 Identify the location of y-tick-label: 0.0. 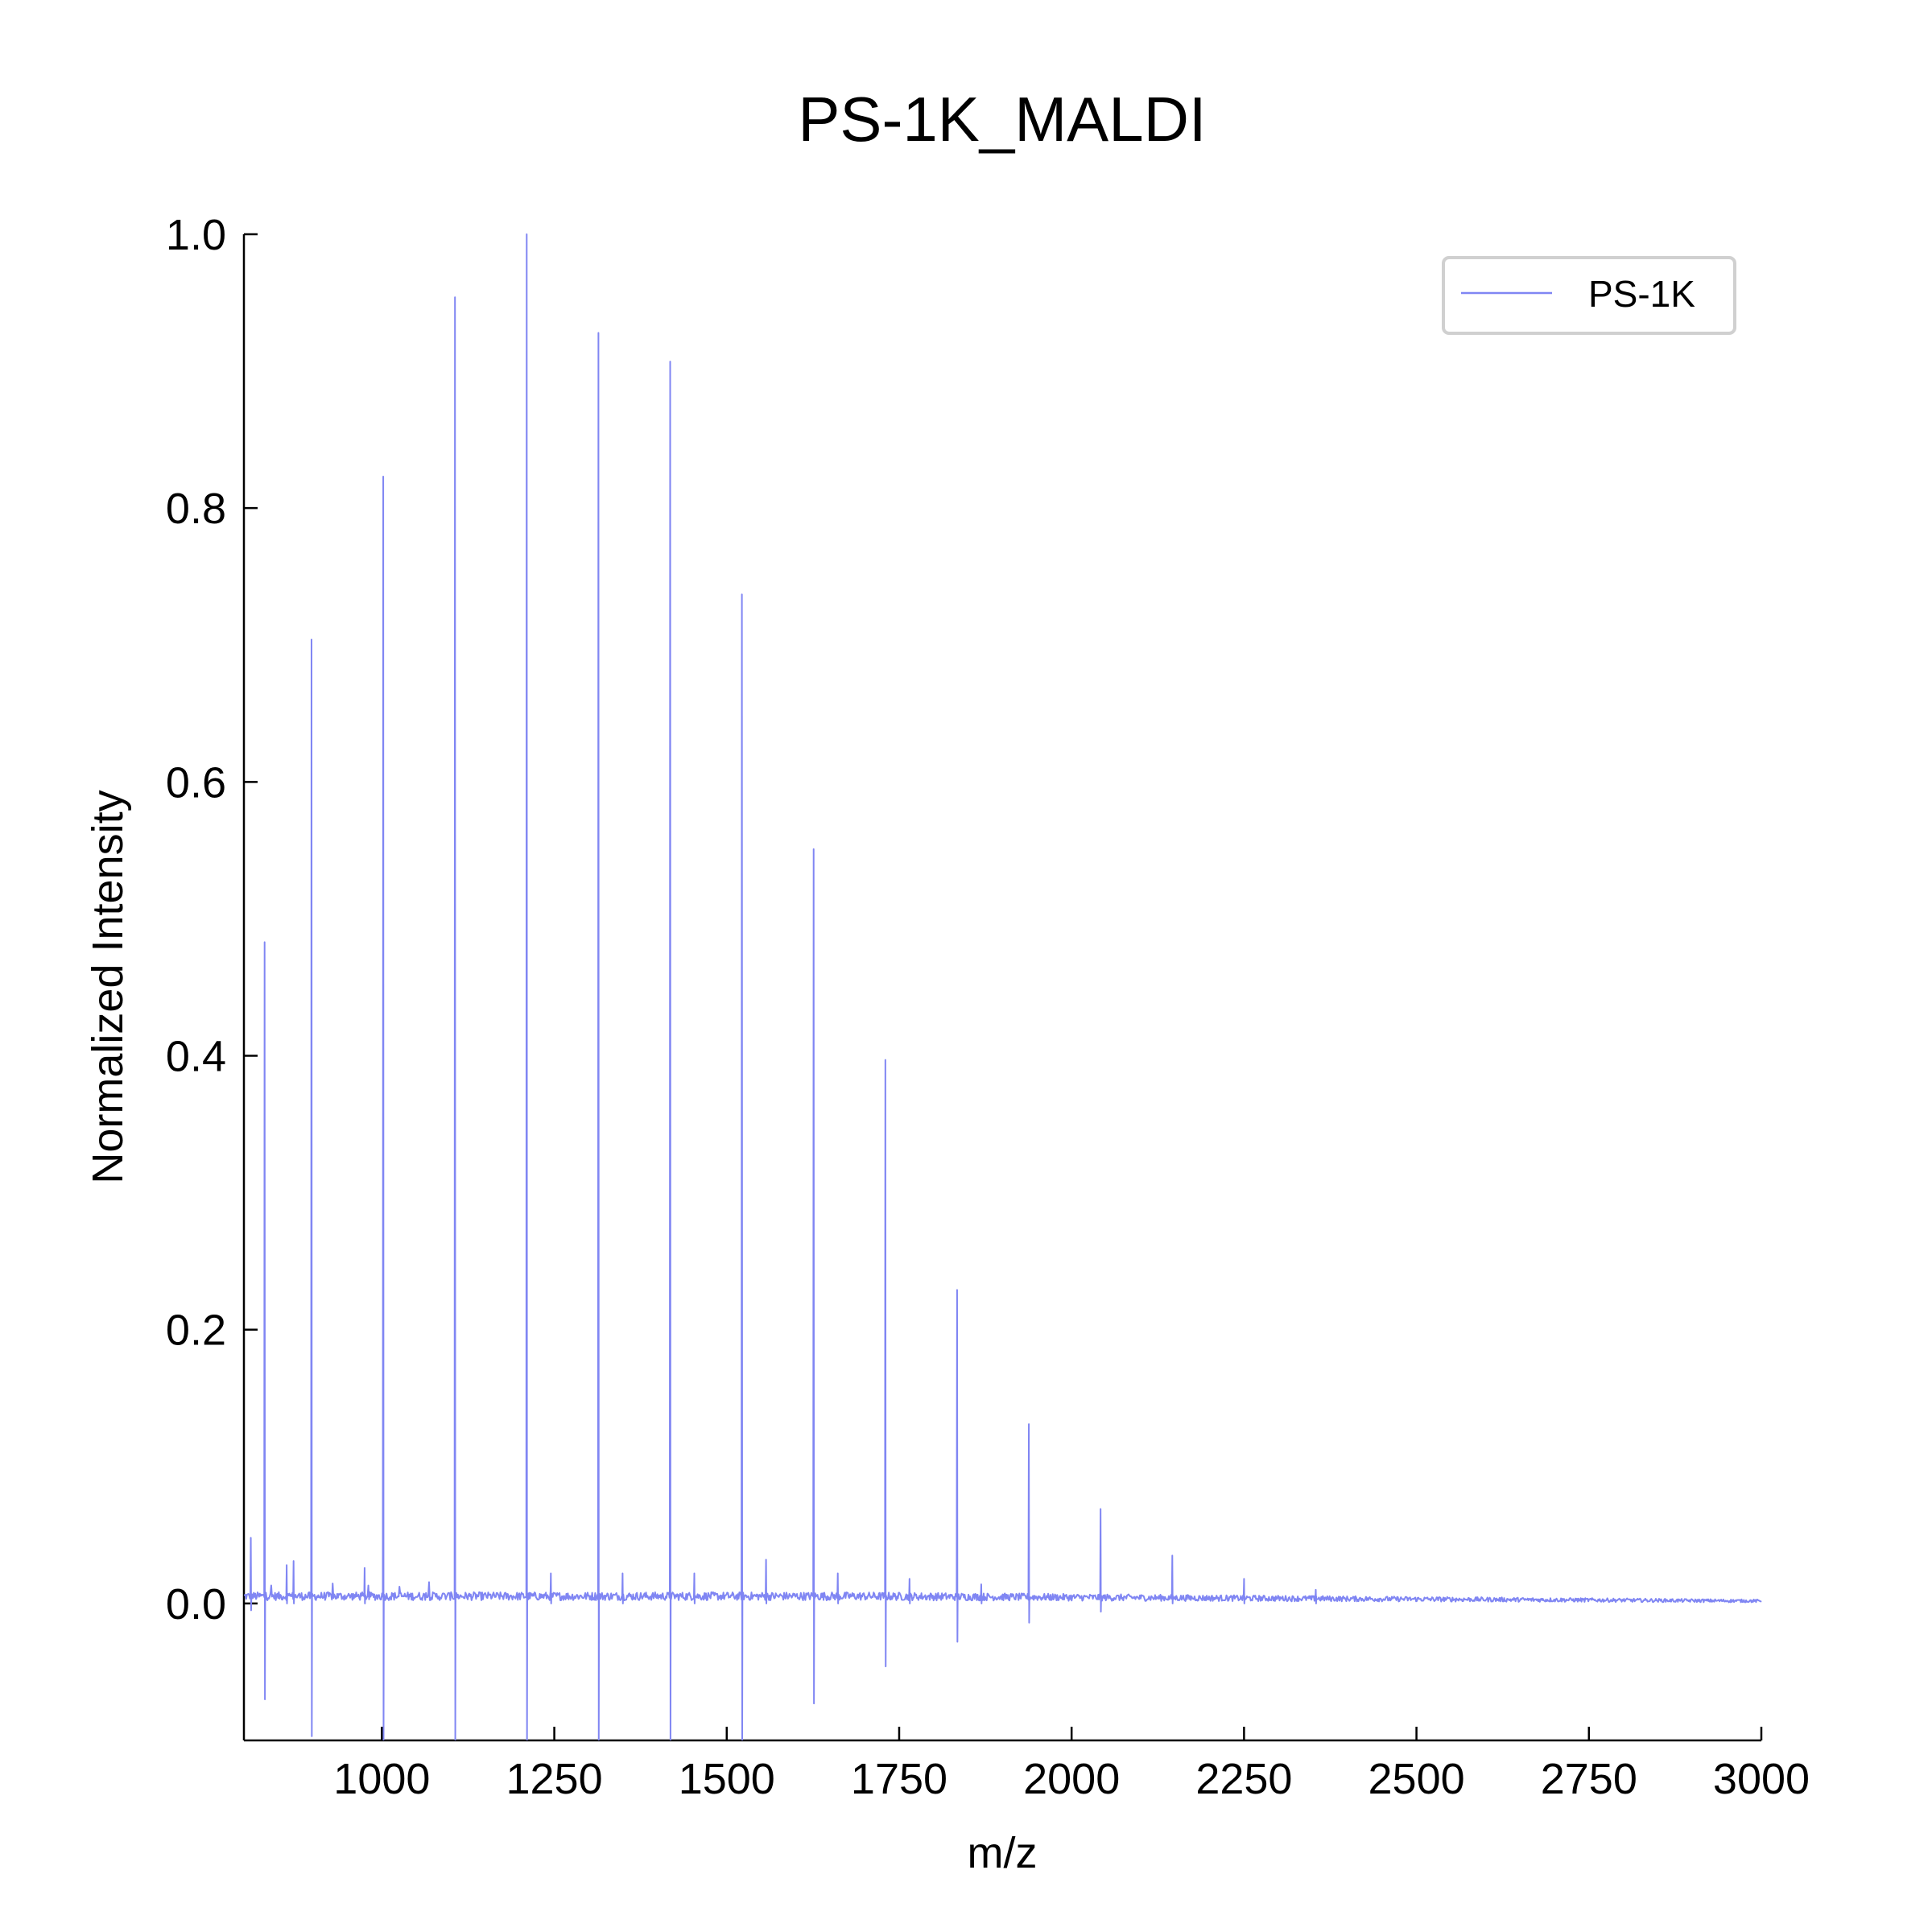
(196, 1604).